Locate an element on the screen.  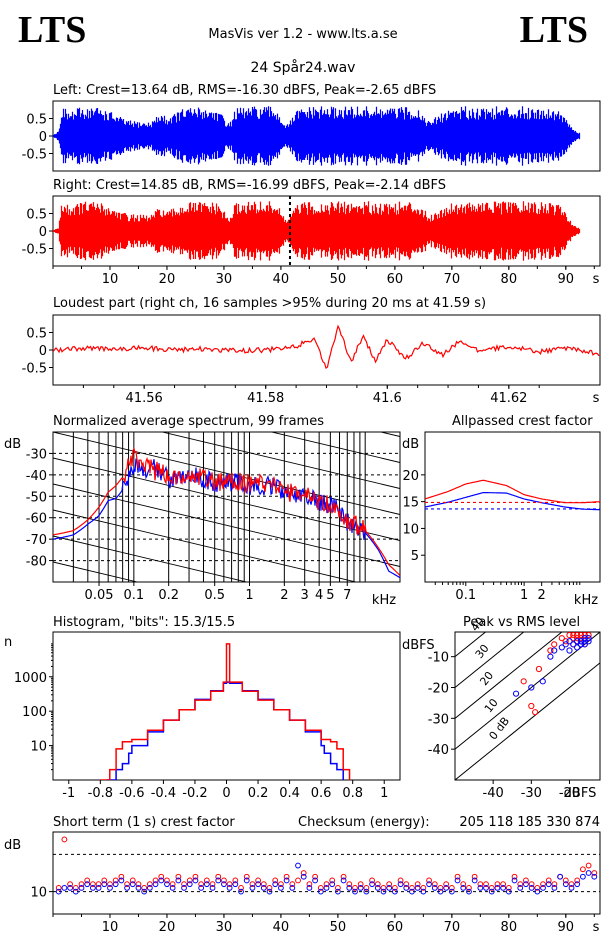
histogram-y-tick-label: 1000 is located at coordinates (30, 678).